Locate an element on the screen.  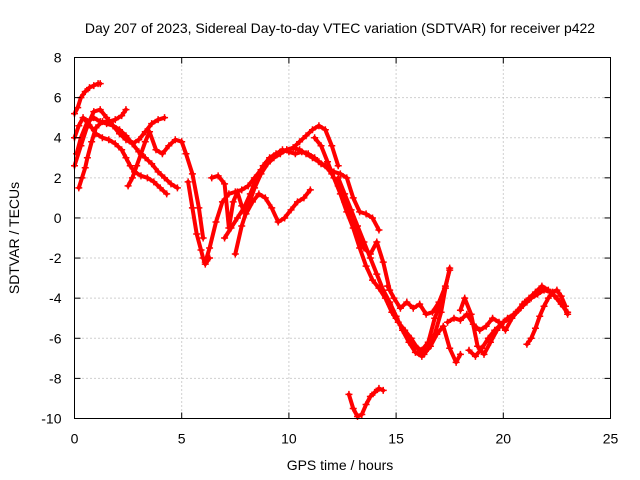
x-tick-labels: 0 5 10 15 20 25 is located at coordinates (345, 439).